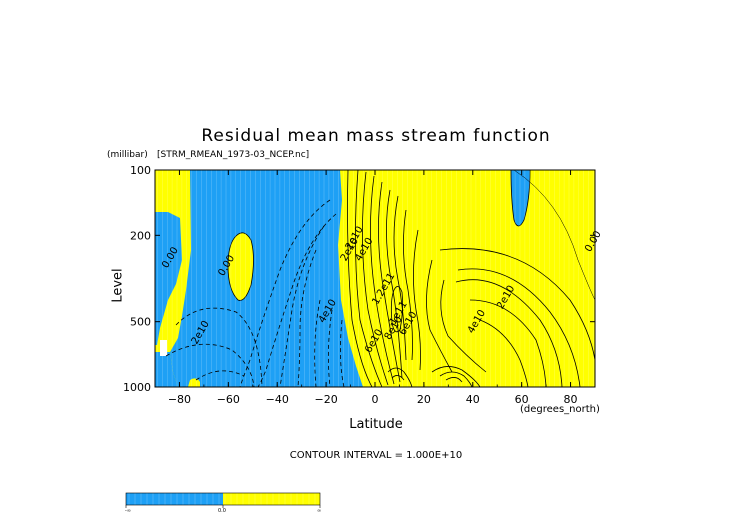 Image resolution: width=752 pixels, height=532 pixels. What do you see at coordinates (554, 235) in the screenshot?
I see `contour-line-positive-outer` at bounding box center [554, 235].